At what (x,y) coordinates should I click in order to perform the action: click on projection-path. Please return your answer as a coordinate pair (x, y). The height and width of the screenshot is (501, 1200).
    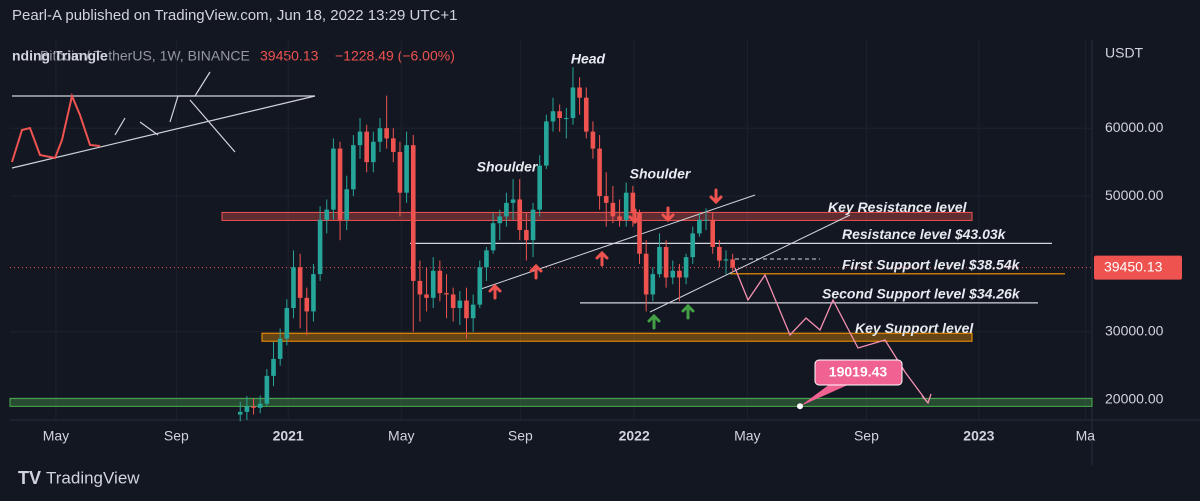
    Looking at the image, I should click on (831, 335).